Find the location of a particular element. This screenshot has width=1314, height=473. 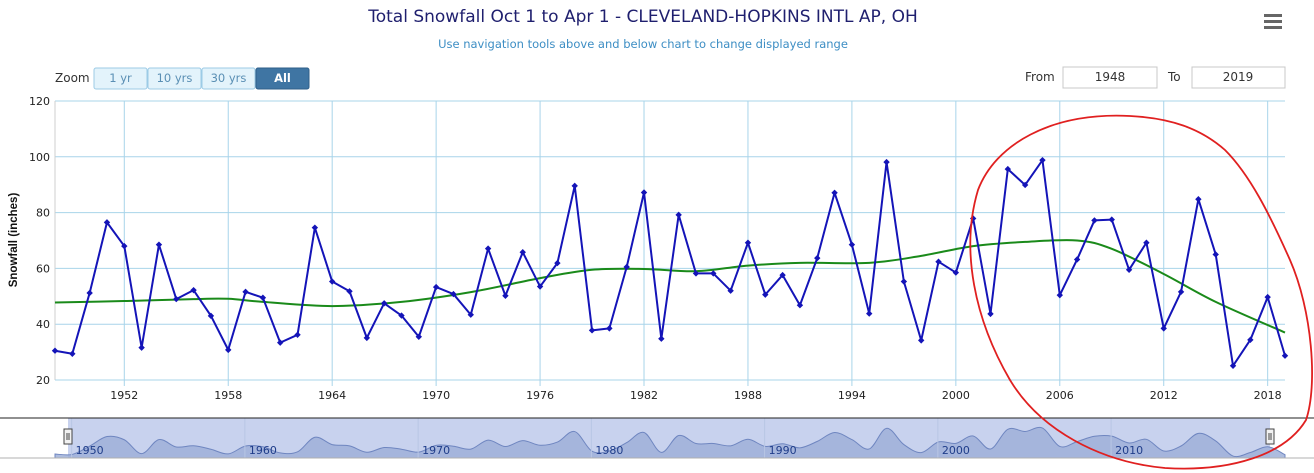

range-from-value: 1948 is located at coordinates (1110, 77).